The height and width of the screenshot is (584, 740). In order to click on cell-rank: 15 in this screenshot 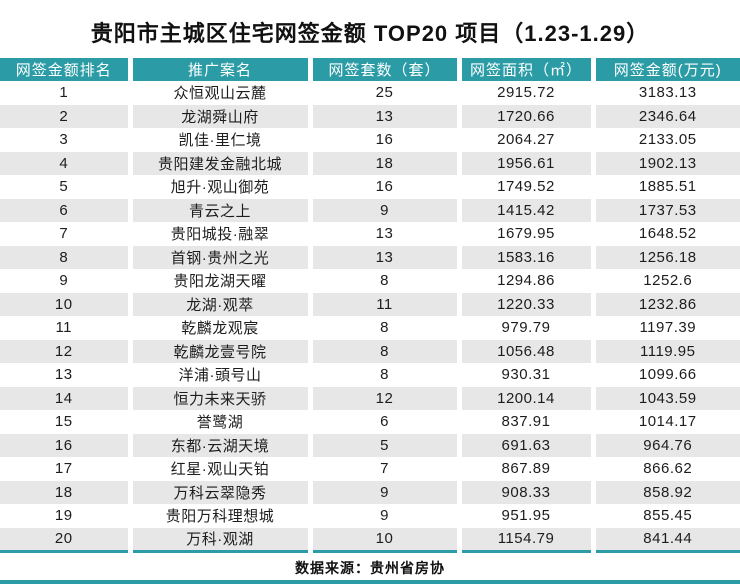, I will do `click(63, 422)`.